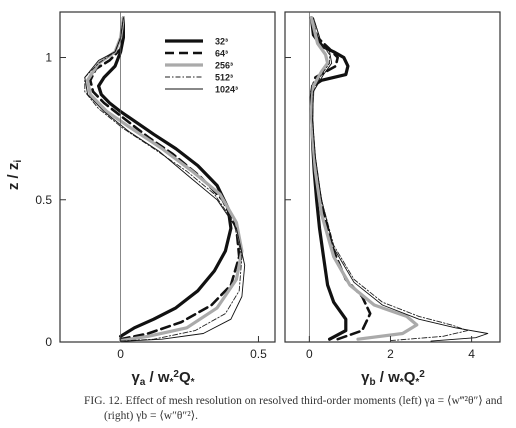  Describe the element at coordinates (48, 58) in the screenshot. I see `y-tick-label: 1` at that location.